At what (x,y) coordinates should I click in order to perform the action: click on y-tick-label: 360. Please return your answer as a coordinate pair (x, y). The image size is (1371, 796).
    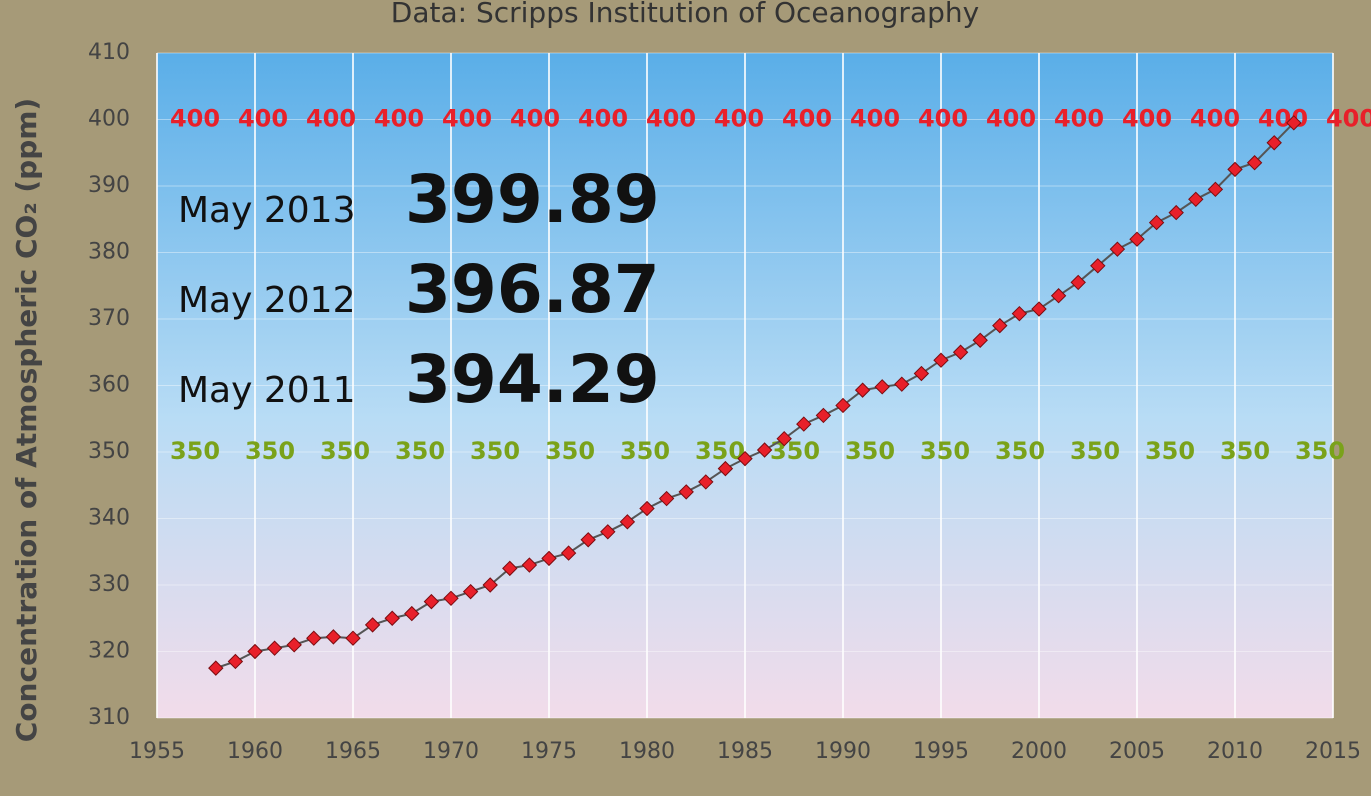
    Looking at the image, I should click on (109, 385).